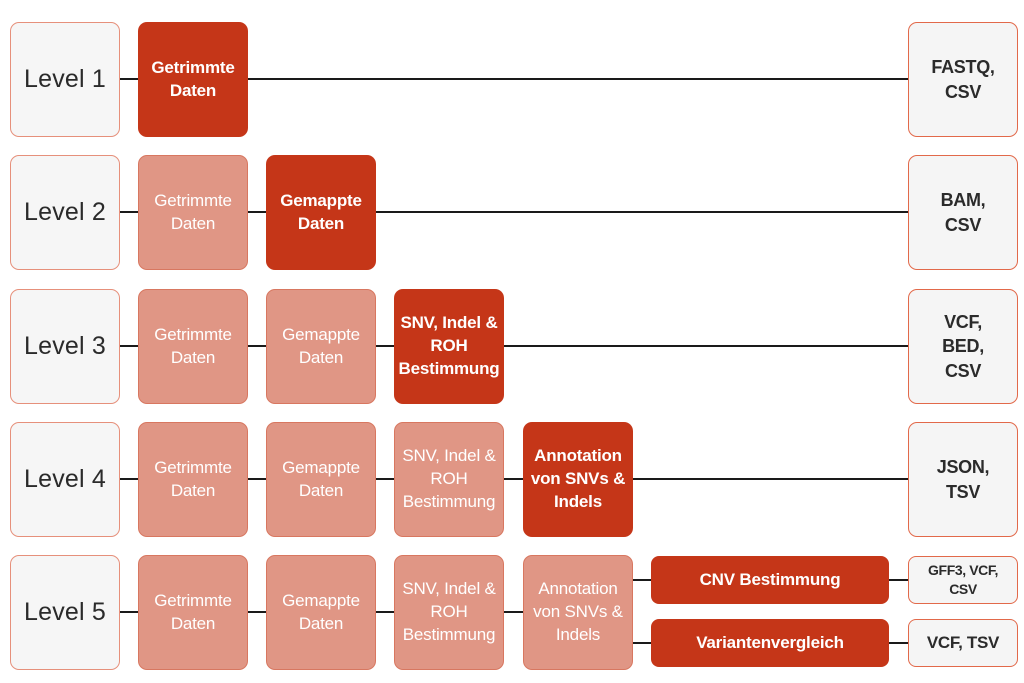 The height and width of the screenshot is (683, 1024). I want to click on step-cnv-bestimmung: CNV Bestimmung, so click(770, 580).